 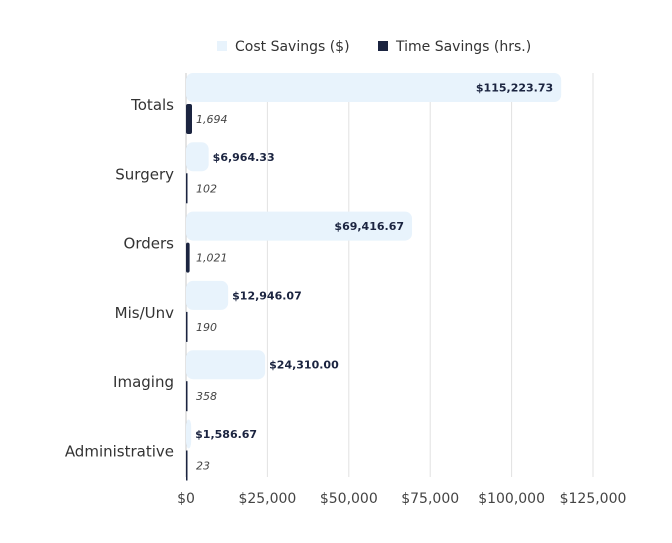 What do you see at coordinates (593, 499) in the screenshot?
I see `x-tick-label: $125,000` at bounding box center [593, 499].